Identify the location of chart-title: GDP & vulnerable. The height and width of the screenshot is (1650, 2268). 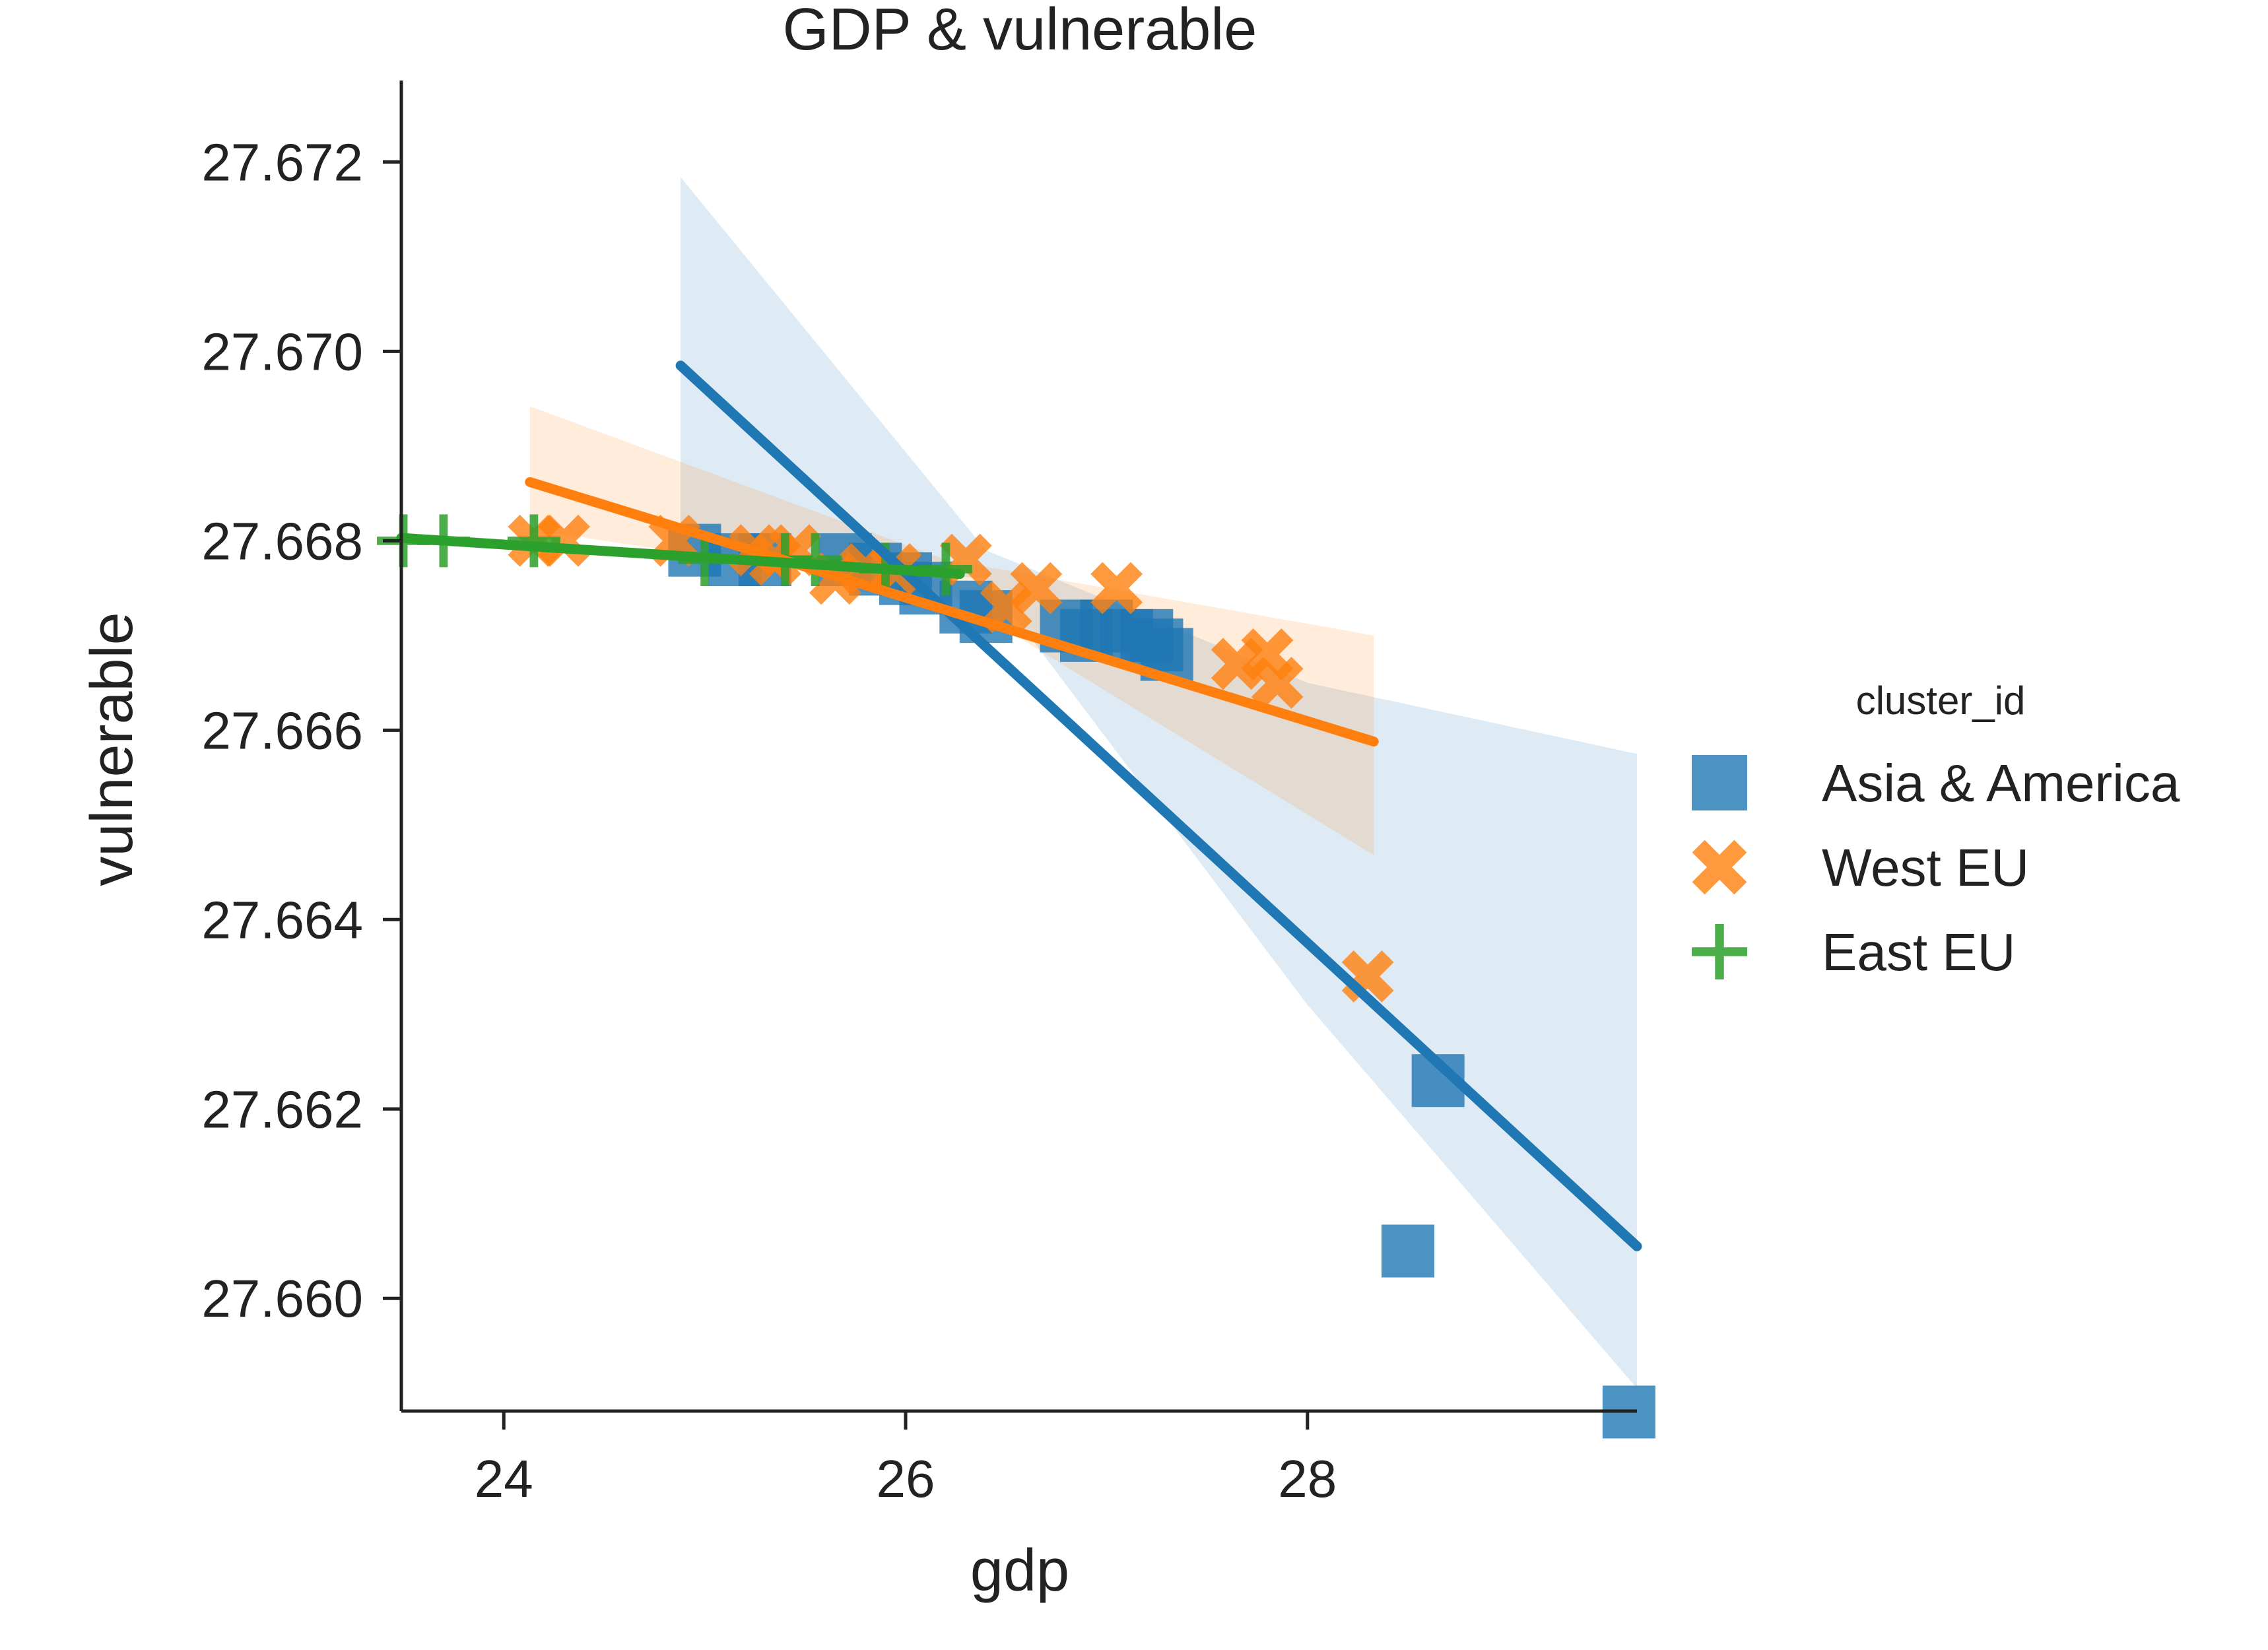
(1020, 31).